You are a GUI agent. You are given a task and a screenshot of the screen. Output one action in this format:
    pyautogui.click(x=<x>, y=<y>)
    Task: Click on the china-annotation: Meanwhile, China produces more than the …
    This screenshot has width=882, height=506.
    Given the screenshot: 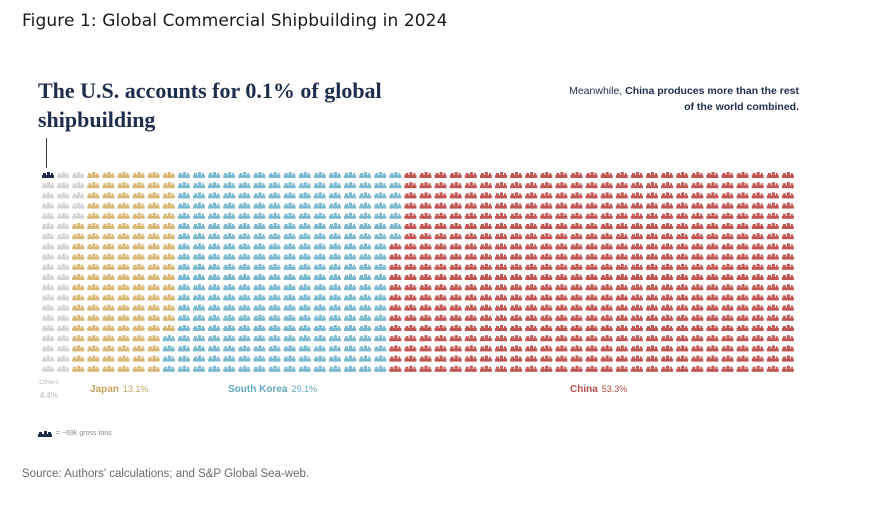 What is the action you would take?
    pyautogui.click(x=684, y=99)
    